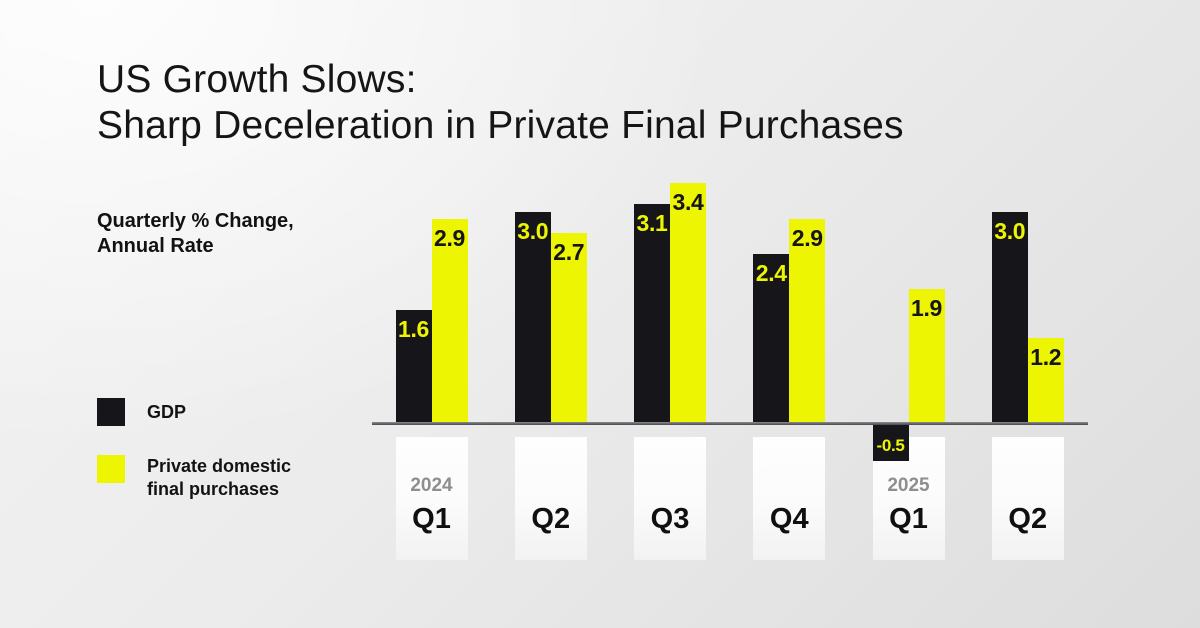  I want to click on legend-label-pdfp-line-2: final purchases, so click(213, 489).